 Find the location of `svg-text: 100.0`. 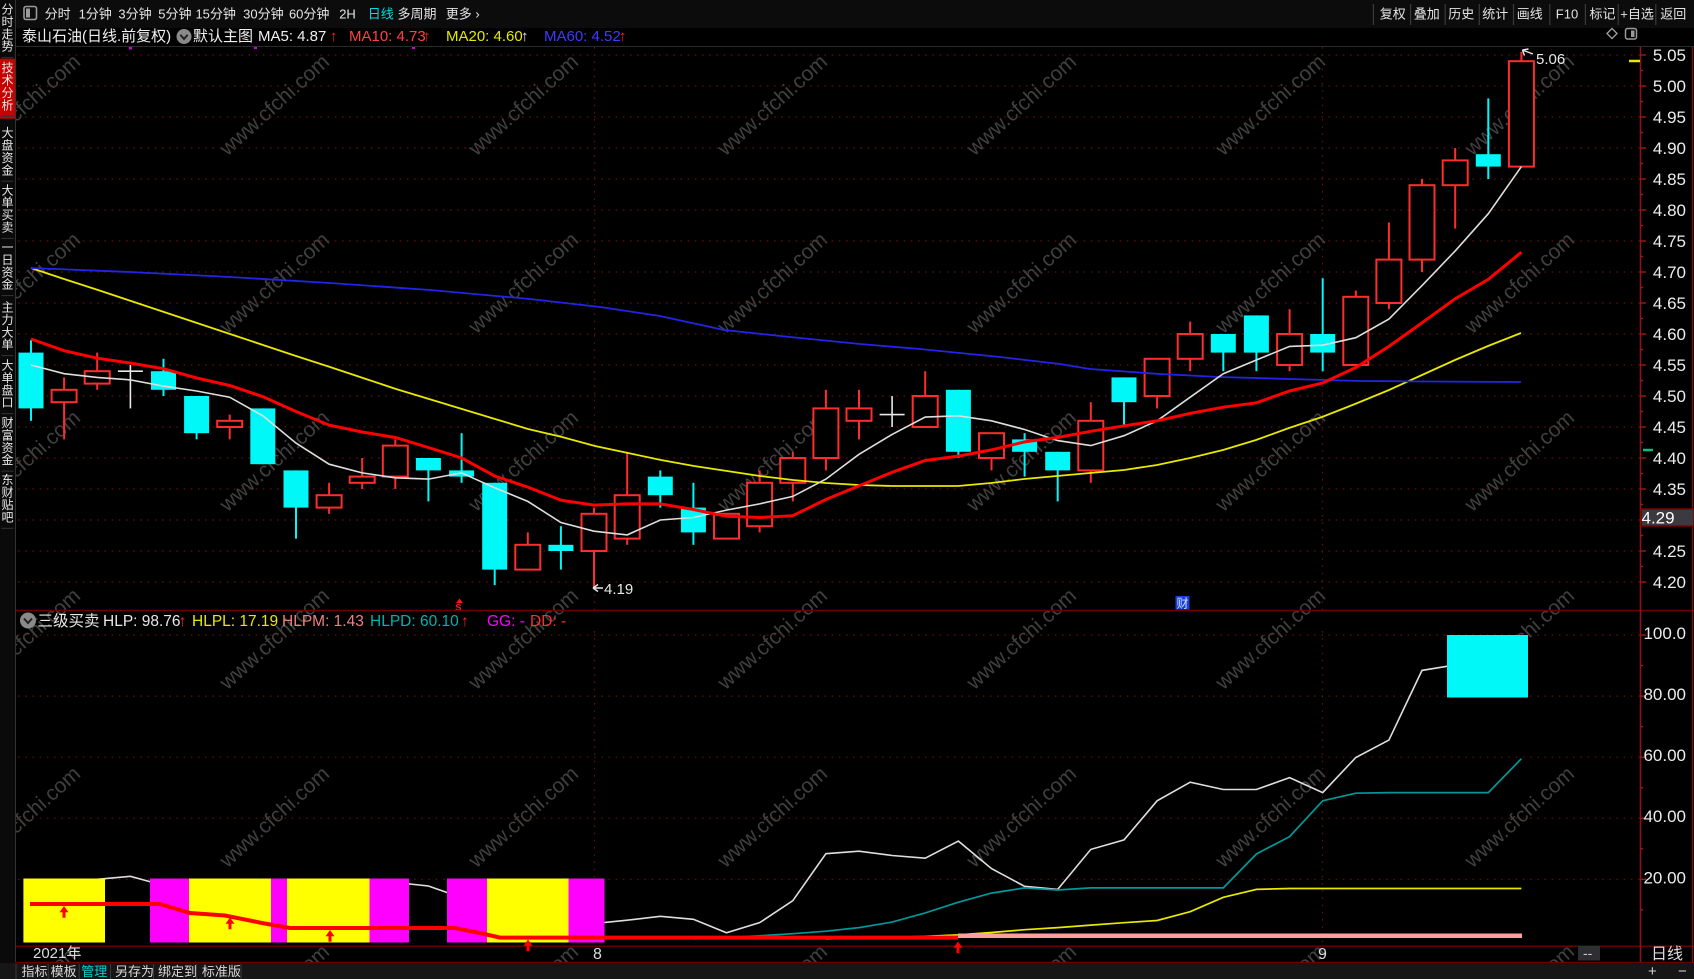

svg-text: 100.0 is located at coordinates (1664, 633).